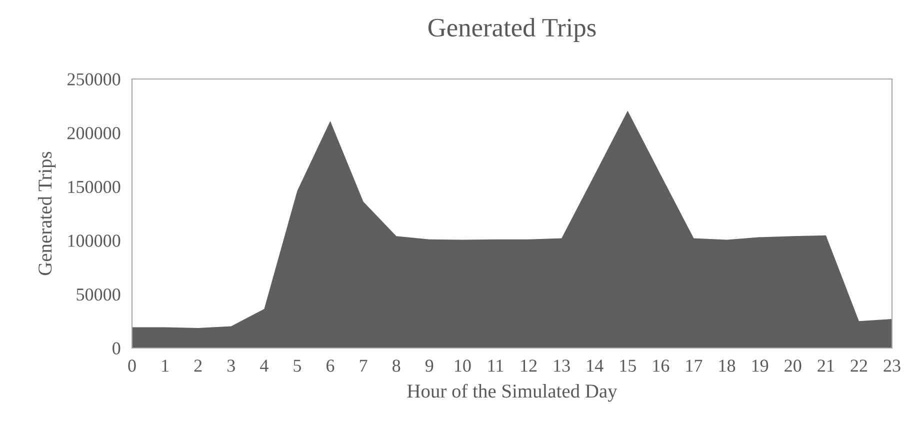 Image resolution: width=907 pixels, height=425 pixels. What do you see at coordinates (512, 393) in the screenshot?
I see `x-axis-title: Hour of the Simulated Day` at bounding box center [512, 393].